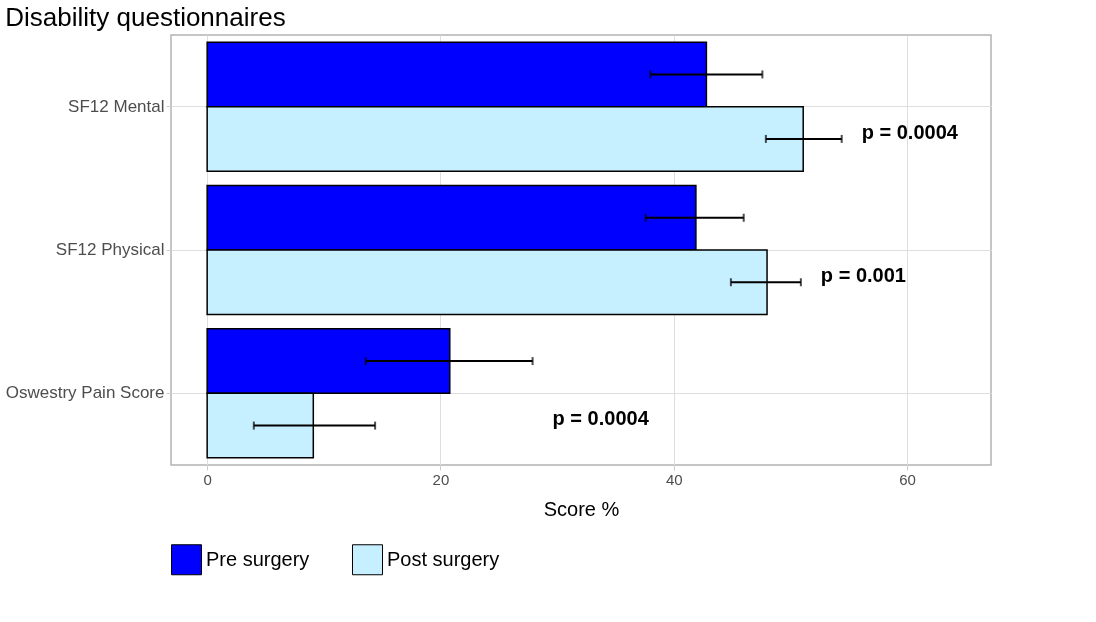  What do you see at coordinates (85, 393) in the screenshot?
I see `y-tick-label: Oswestry Pain Score` at bounding box center [85, 393].